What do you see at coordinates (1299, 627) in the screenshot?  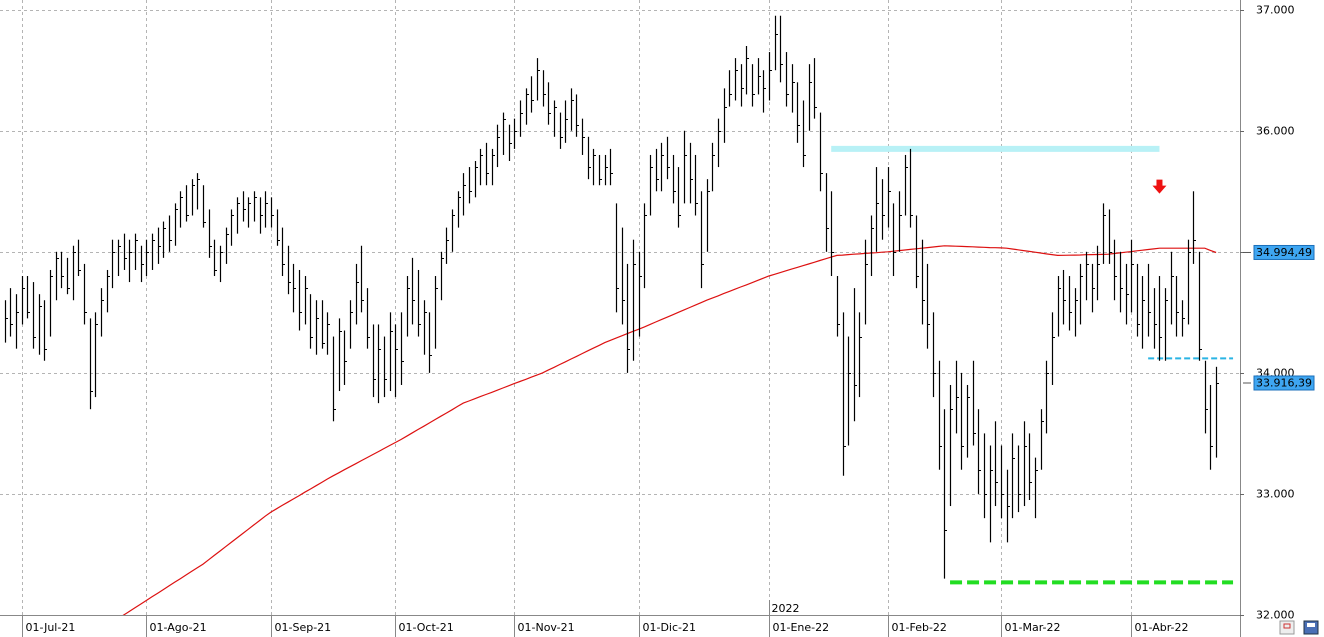 I see `toolbar-icons` at bounding box center [1299, 627].